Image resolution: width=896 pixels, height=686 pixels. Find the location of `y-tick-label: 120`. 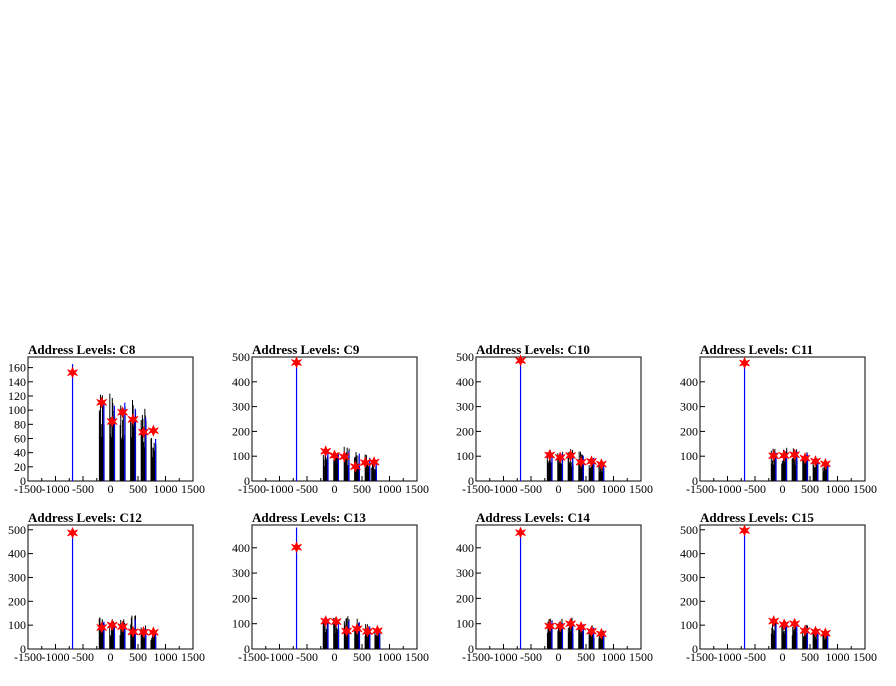

y-tick-label: 120 is located at coordinates (17, 396).